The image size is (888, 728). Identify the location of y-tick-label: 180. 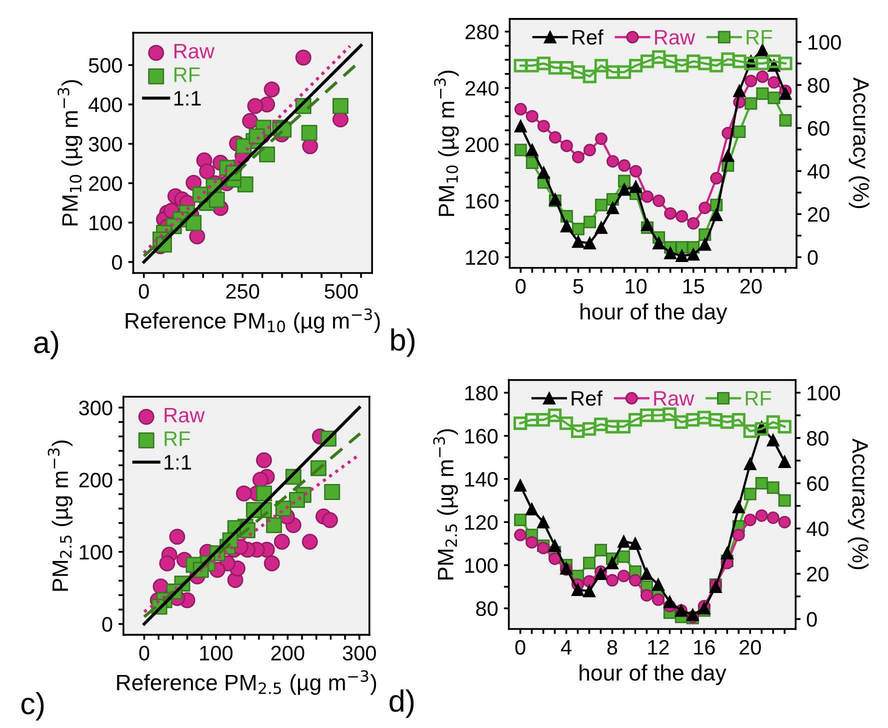
(481, 393).